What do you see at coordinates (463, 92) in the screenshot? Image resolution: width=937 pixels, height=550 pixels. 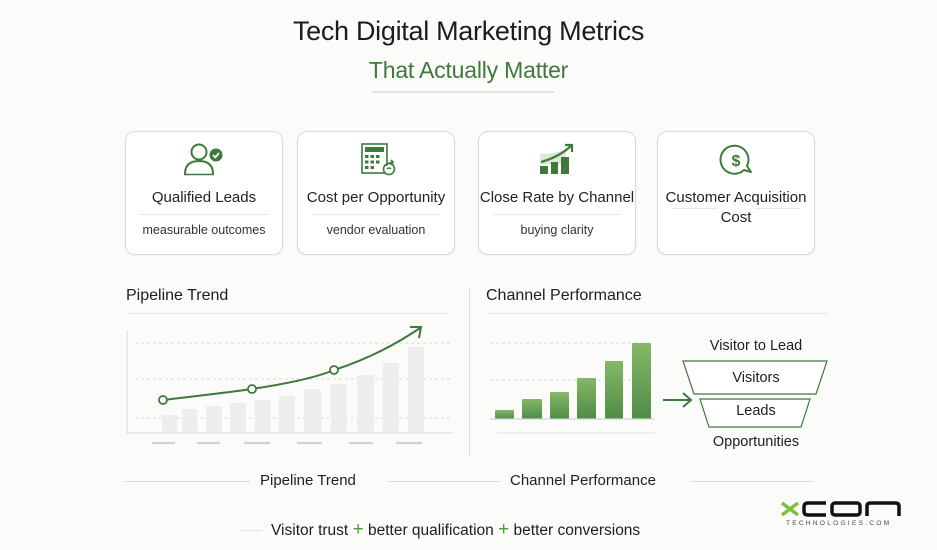 I see `subtitle-divider` at bounding box center [463, 92].